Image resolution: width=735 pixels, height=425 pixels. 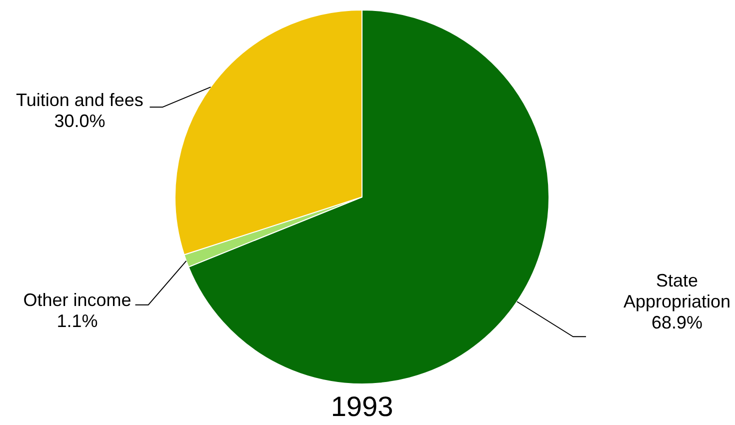 What do you see at coordinates (362, 406) in the screenshot?
I see `text: 1993` at bounding box center [362, 406].